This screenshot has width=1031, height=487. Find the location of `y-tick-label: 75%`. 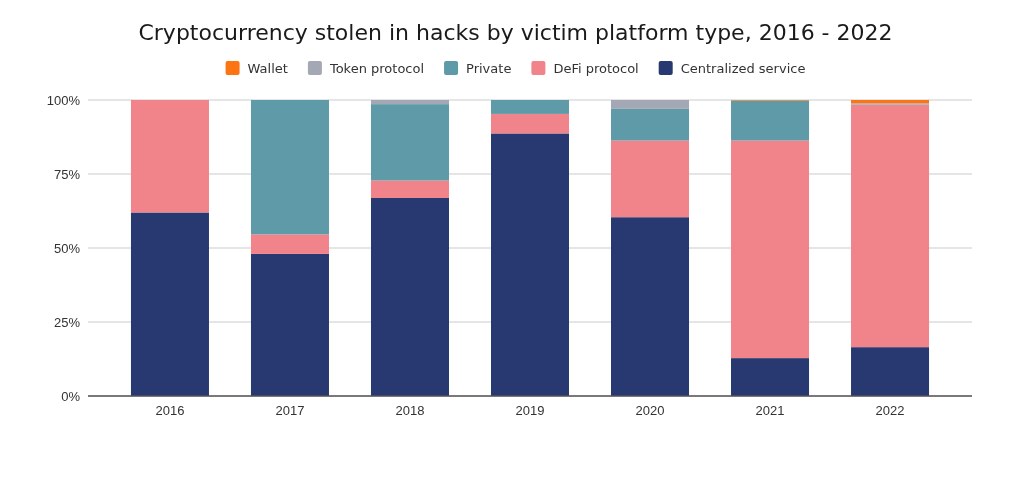

y-tick-label: 75% is located at coordinates (67, 174).